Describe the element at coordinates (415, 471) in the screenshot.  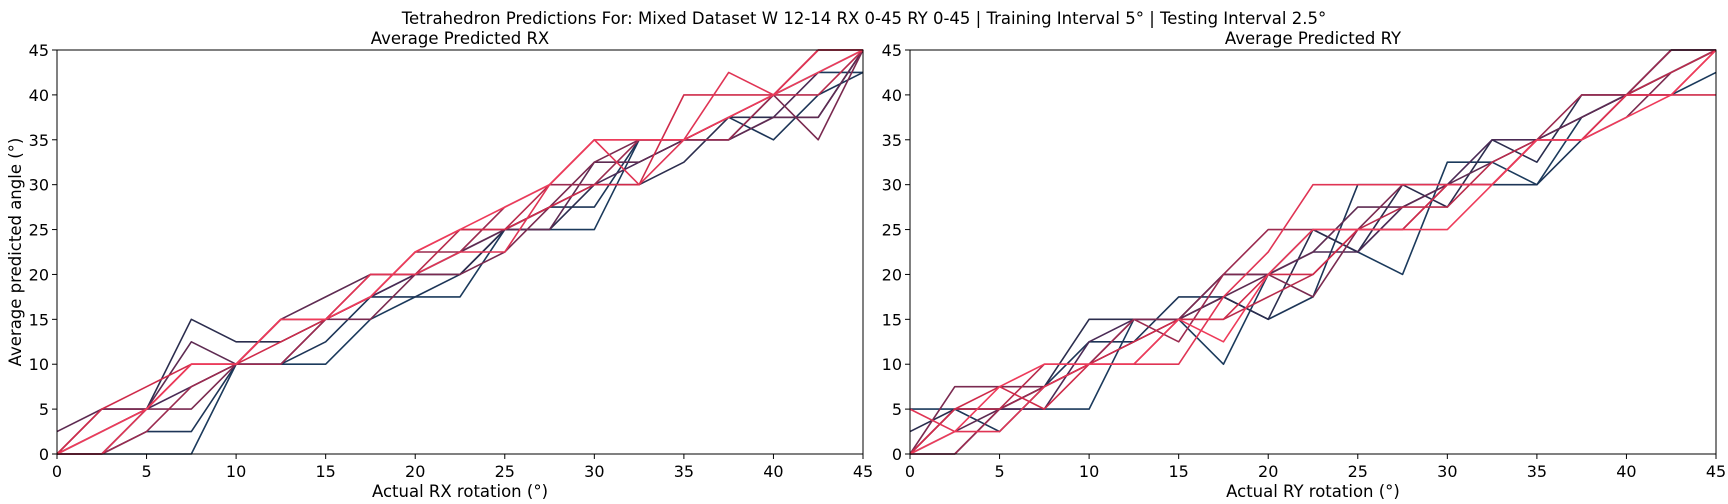
I see `rx-x-tick-label: 20` at that location.